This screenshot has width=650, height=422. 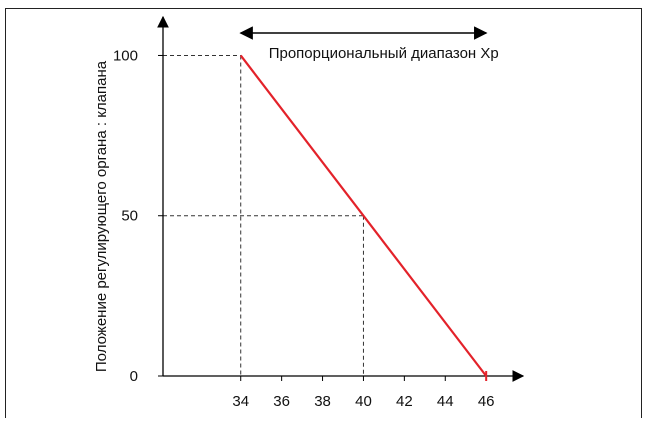 I want to click on y-axis-label: Положение регулирующего органа : клапана, so click(x=101, y=216).